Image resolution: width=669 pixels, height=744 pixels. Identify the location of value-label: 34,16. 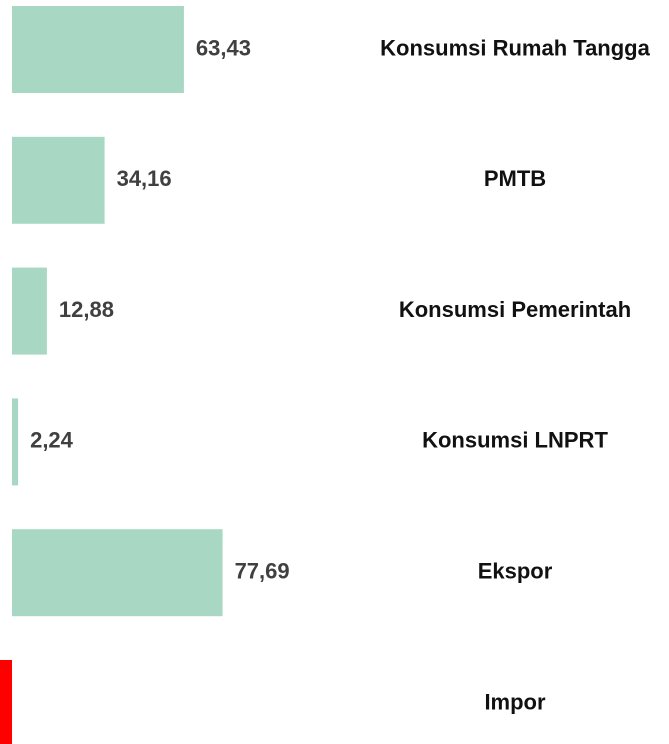
(144, 178).